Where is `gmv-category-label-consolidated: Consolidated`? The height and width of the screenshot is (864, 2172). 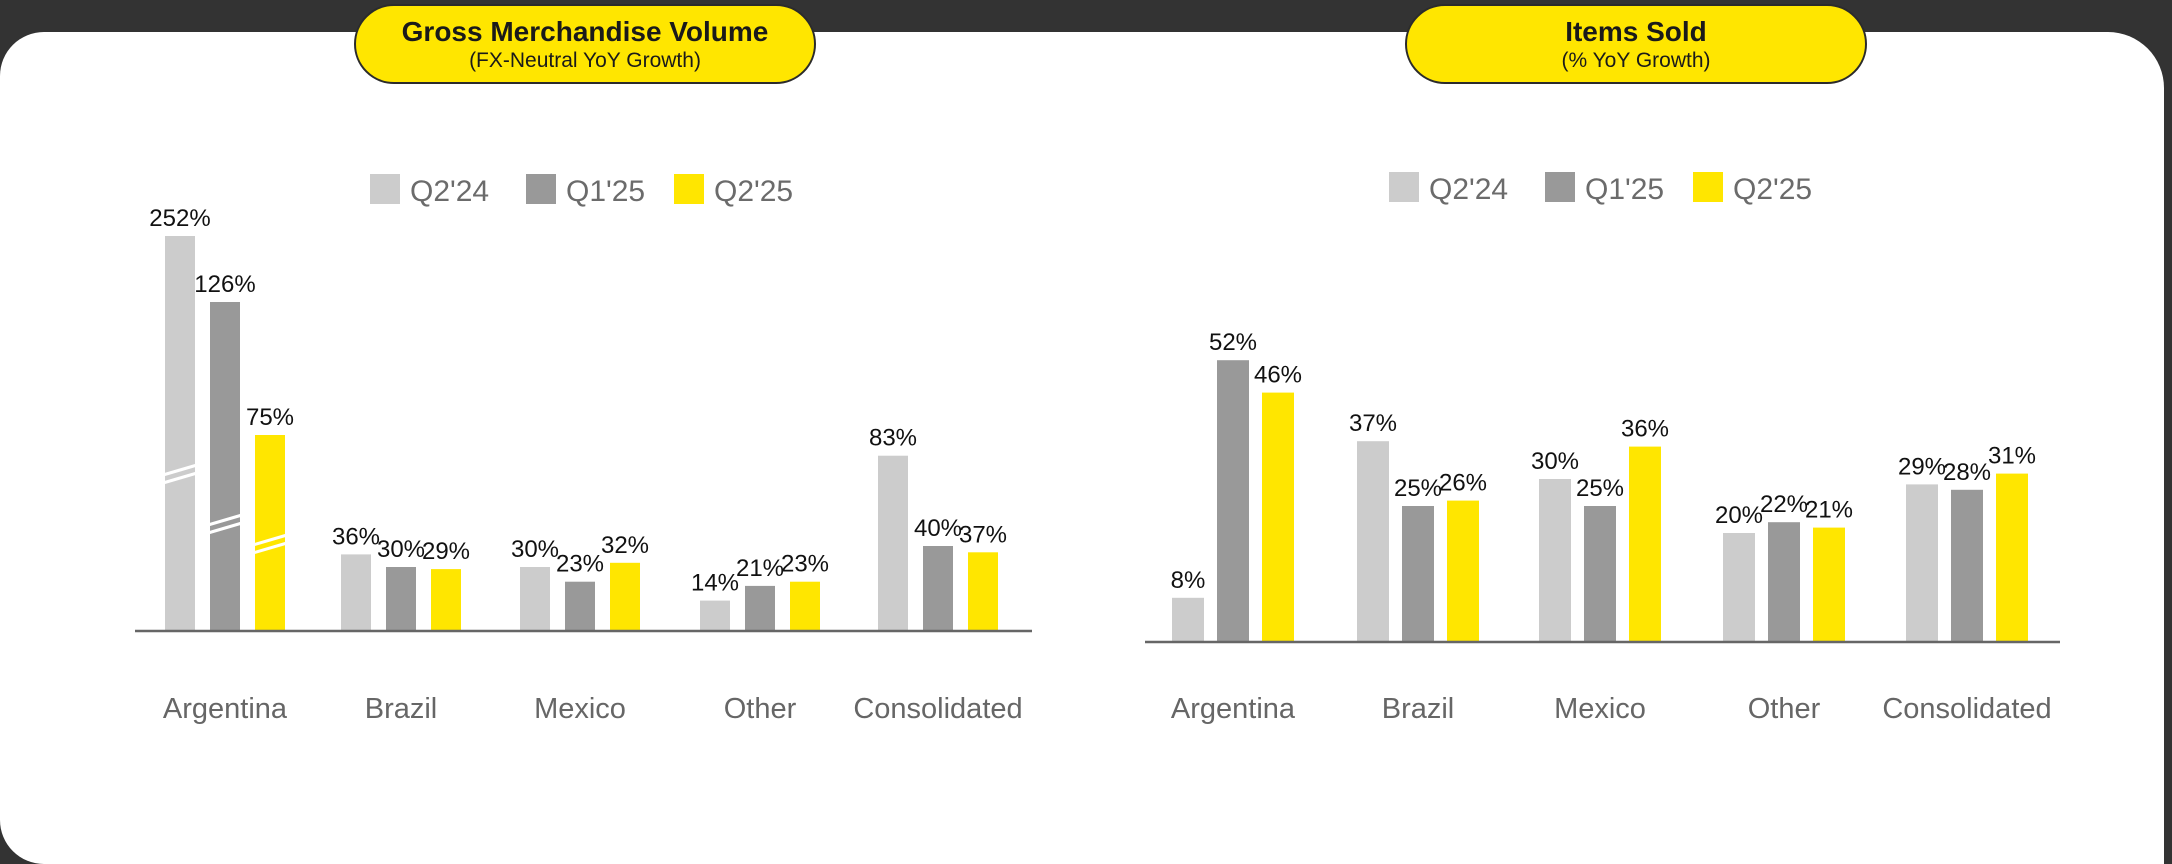 gmv-category-label-consolidated: Consolidated is located at coordinates (937, 709).